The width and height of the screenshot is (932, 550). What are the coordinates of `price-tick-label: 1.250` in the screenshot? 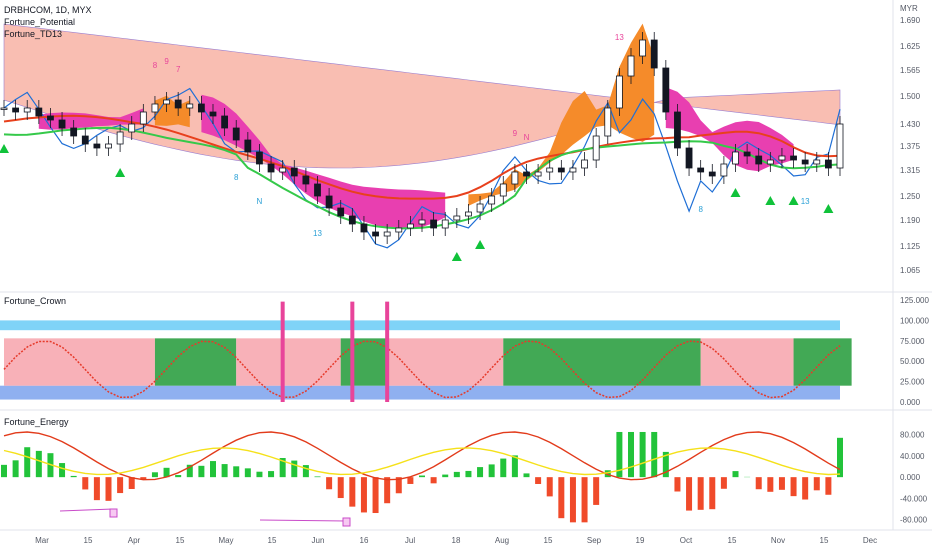 It's located at (910, 196).